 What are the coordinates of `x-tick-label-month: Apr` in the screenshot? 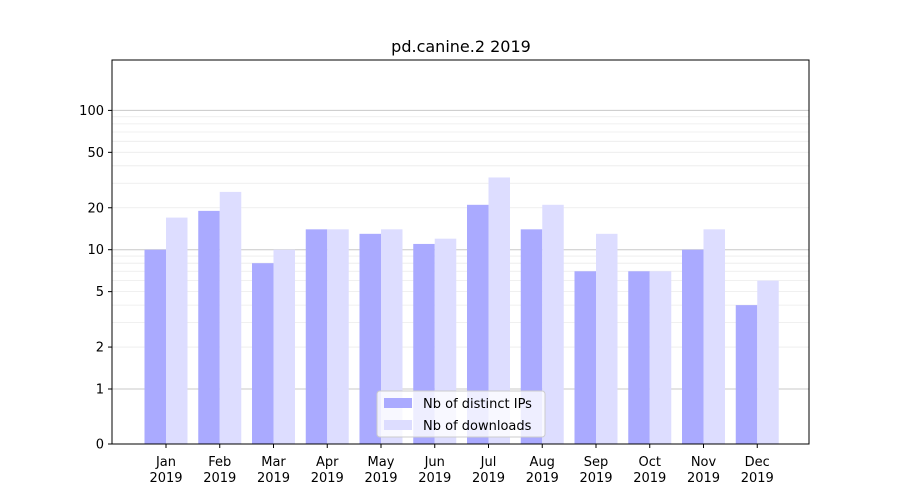 It's located at (327, 462).